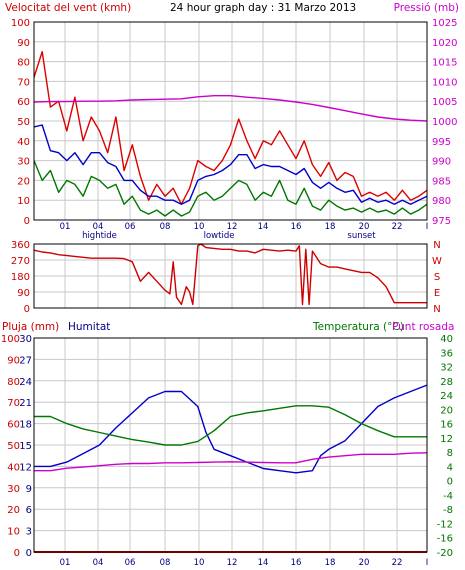  What do you see at coordinates (358, 327) in the screenshot?
I see `temp-title: Temperatura (°C)` at bounding box center [358, 327].